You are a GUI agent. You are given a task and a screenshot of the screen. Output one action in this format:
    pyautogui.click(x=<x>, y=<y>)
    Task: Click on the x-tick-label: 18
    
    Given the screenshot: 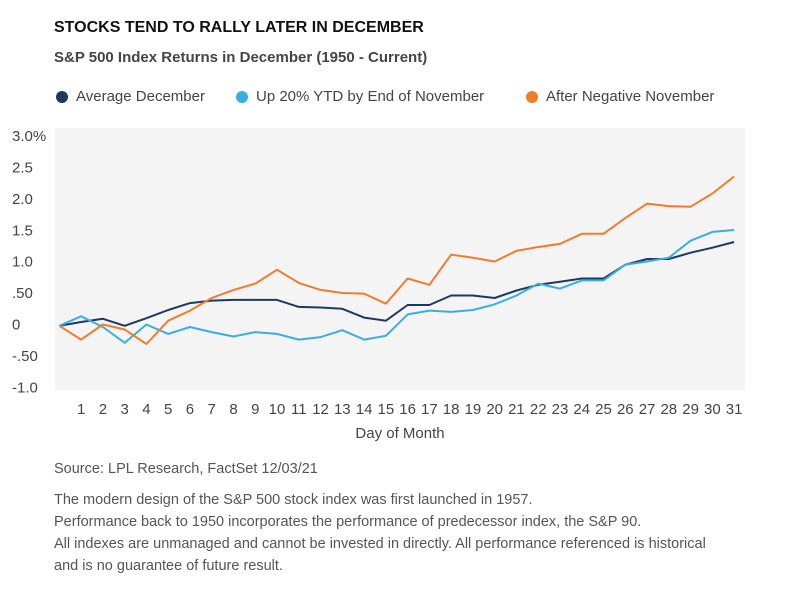 What is the action you would take?
    pyautogui.click(x=451, y=409)
    